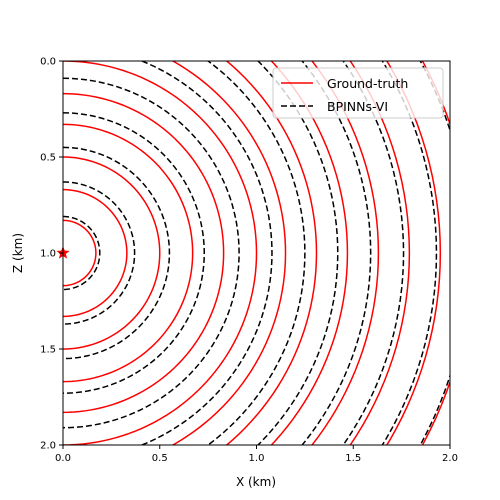  Describe the element at coordinates (256, 482) in the screenshot. I see `x-axis-label: X (km)` at that location.